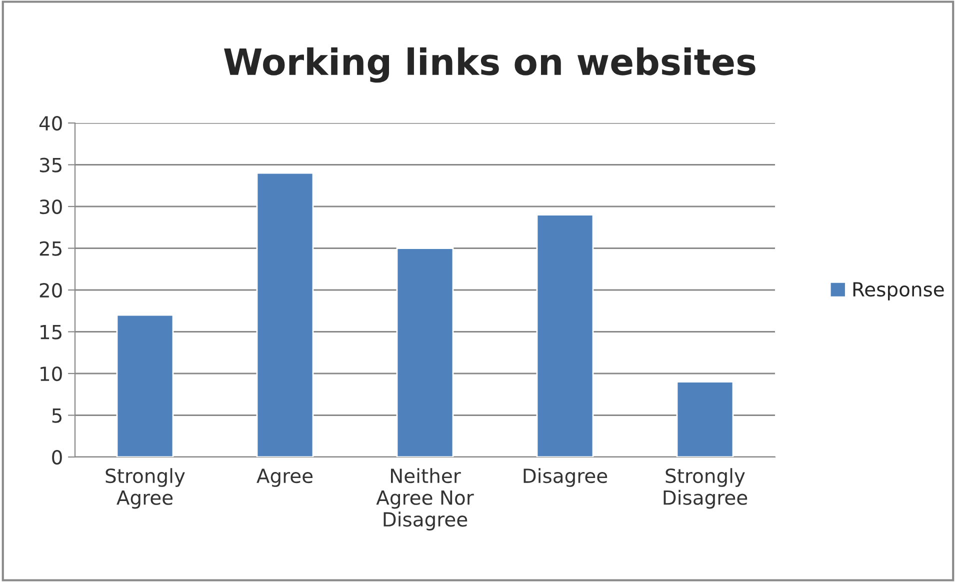  Describe the element at coordinates (51, 332) in the screenshot. I see `y-tick-label: 15` at that location.